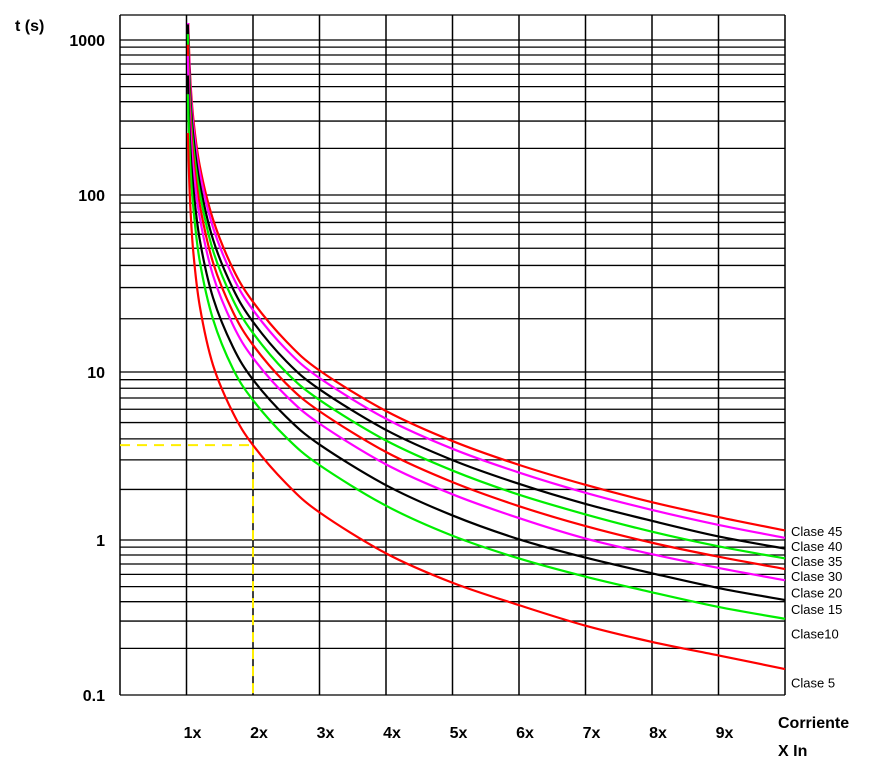  What do you see at coordinates (816, 576) in the screenshot?
I see `curve-label: Clase 30` at bounding box center [816, 576].